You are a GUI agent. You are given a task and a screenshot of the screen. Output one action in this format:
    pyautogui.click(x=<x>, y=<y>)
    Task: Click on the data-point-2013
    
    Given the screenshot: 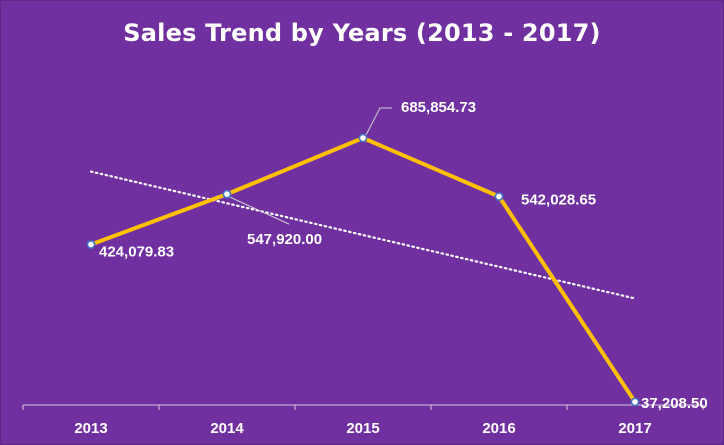 What is the action you would take?
    pyautogui.click(x=91, y=244)
    